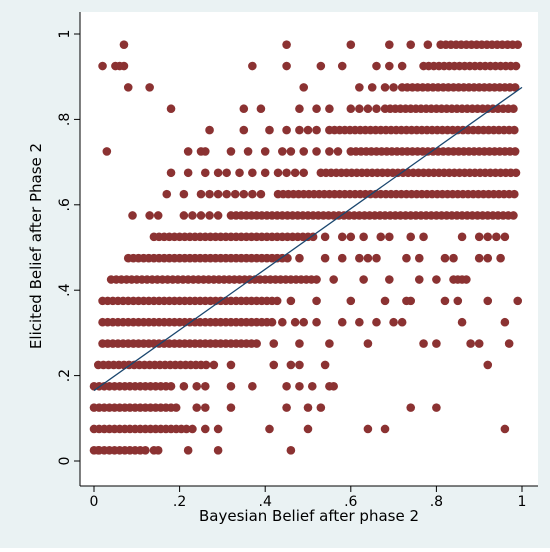 The height and width of the screenshot is (552, 550). I want to click on y-tick-label: .8, so click(65, 119).